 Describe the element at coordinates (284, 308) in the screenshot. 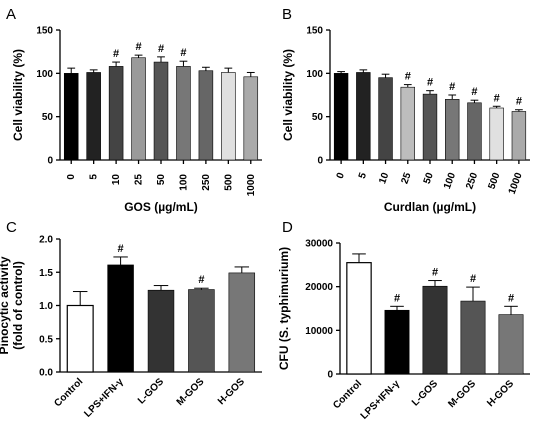

I see `y-axis-title: CFU (S. typhimurium)` at that location.